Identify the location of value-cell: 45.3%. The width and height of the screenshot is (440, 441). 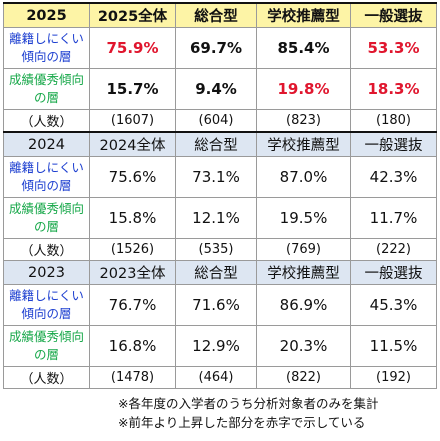
(393, 305).